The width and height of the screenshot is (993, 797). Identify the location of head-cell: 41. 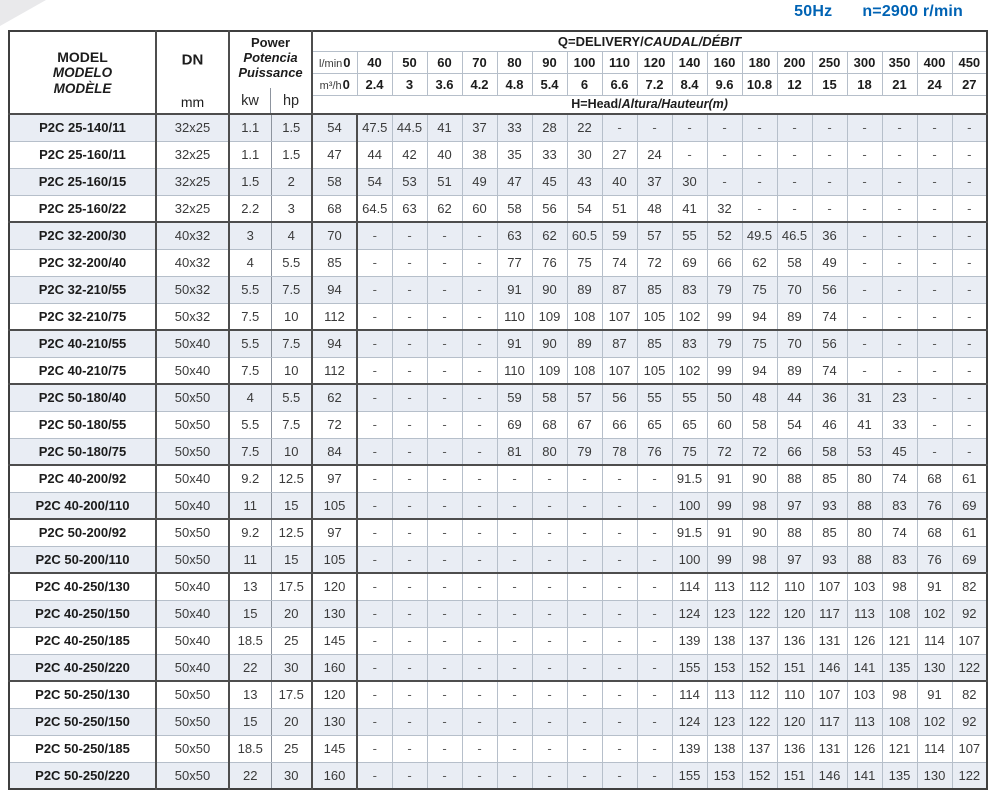
(864, 424).